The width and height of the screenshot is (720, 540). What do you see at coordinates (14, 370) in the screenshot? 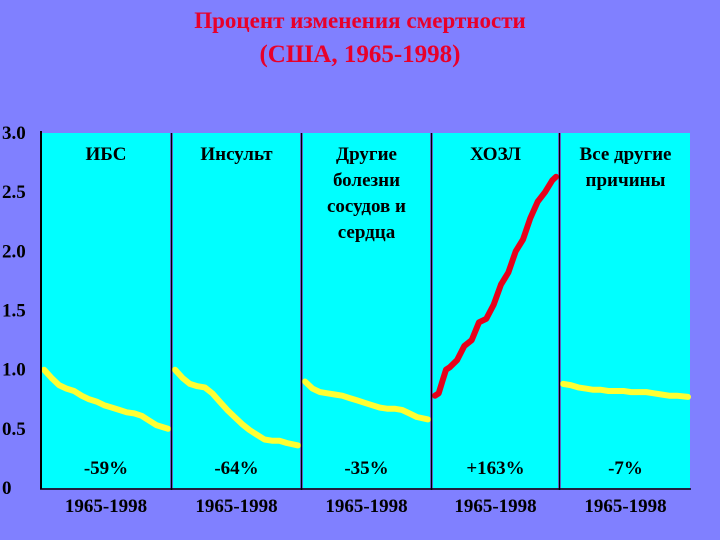
I see `y-tick-label: 1.0` at bounding box center [14, 370].